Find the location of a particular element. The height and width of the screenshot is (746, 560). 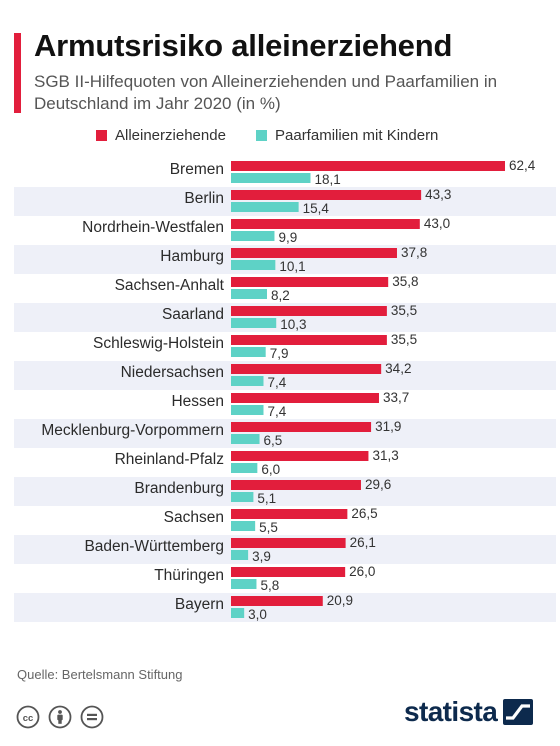

bar-alleinerziehende-hessen is located at coordinates (305, 398).